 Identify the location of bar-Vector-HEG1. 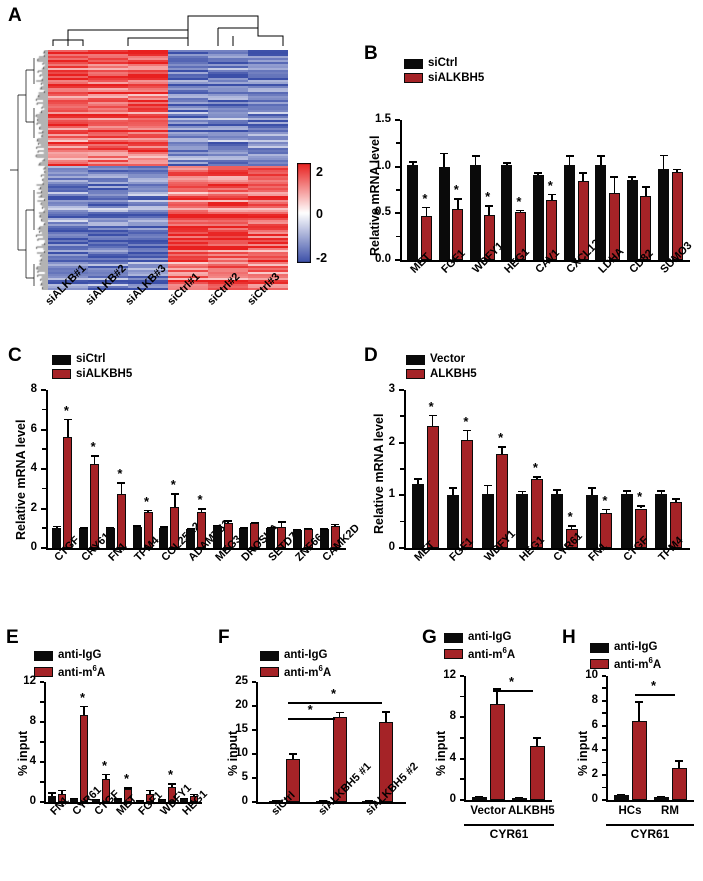
(522, 520).